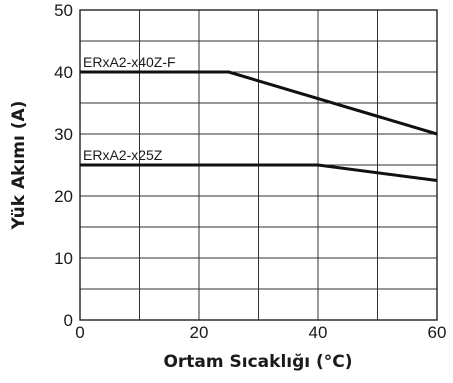 The width and height of the screenshot is (453, 383). Describe the element at coordinates (437, 332) in the screenshot. I see `x-tick-label: 60` at that location.